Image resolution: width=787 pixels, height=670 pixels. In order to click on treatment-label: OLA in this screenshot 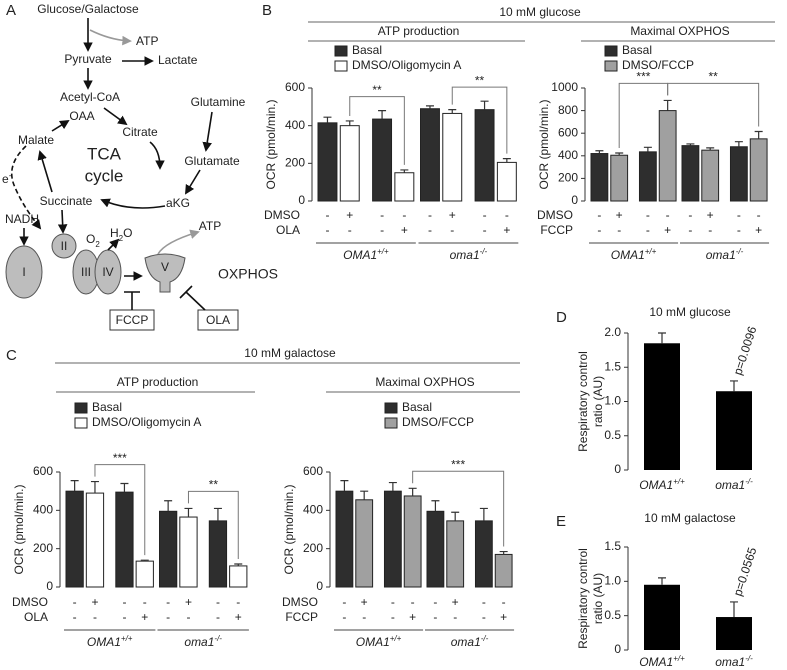, I will do `click(288, 230)`.